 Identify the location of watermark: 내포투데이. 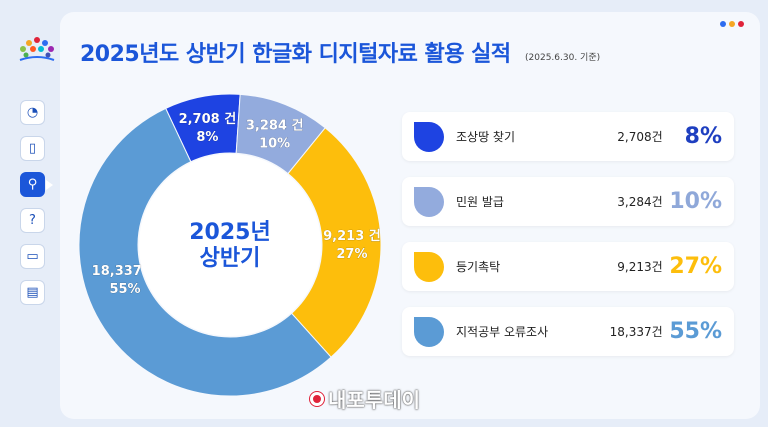
(365, 398).